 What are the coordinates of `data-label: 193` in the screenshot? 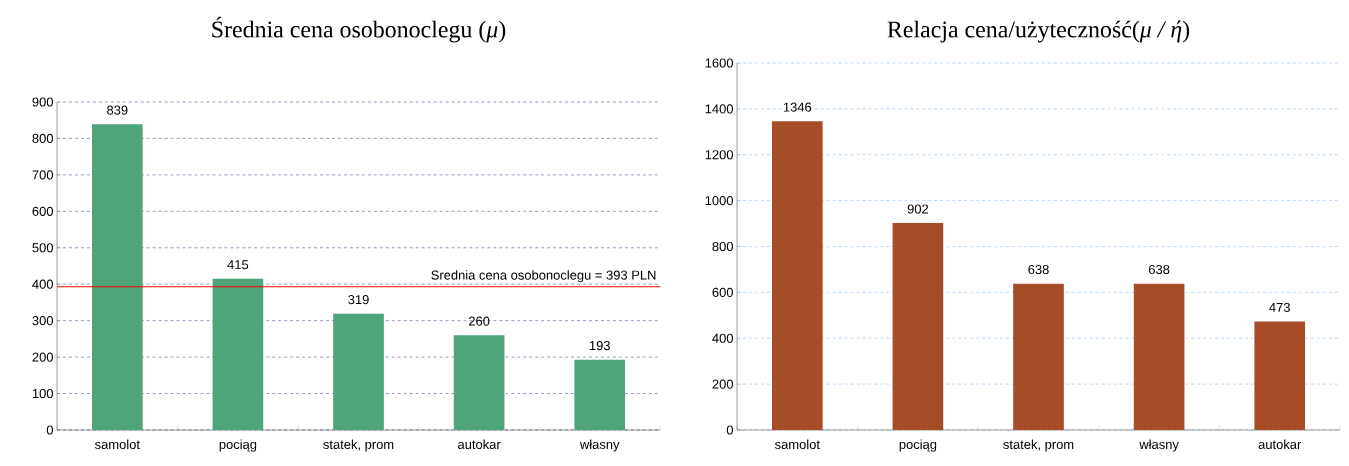 It's located at (599, 345).